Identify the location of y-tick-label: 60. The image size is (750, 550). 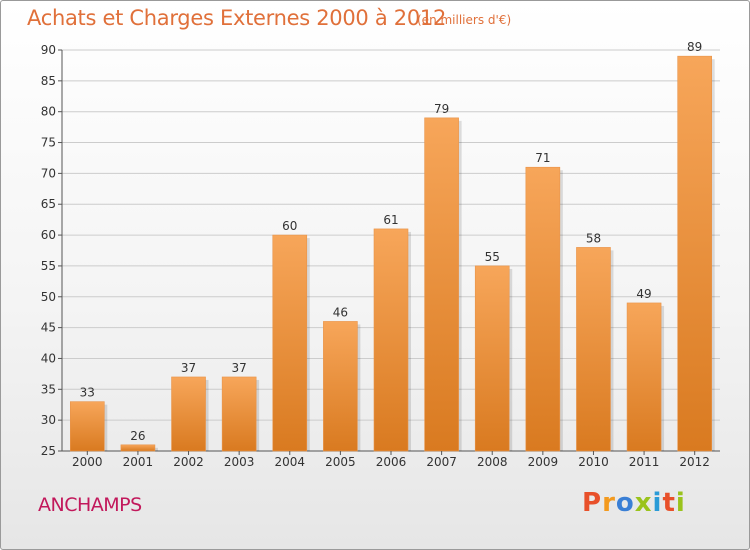
(48, 235).